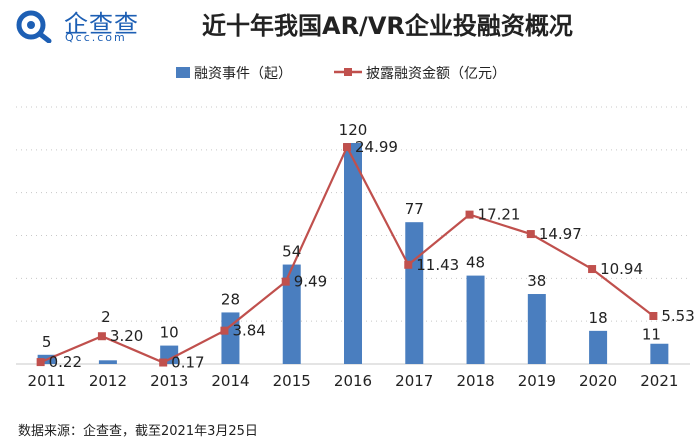  Describe the element at coordinates (621, 269) in the screenshot. I see `line-value-label: 10.94` at that location.